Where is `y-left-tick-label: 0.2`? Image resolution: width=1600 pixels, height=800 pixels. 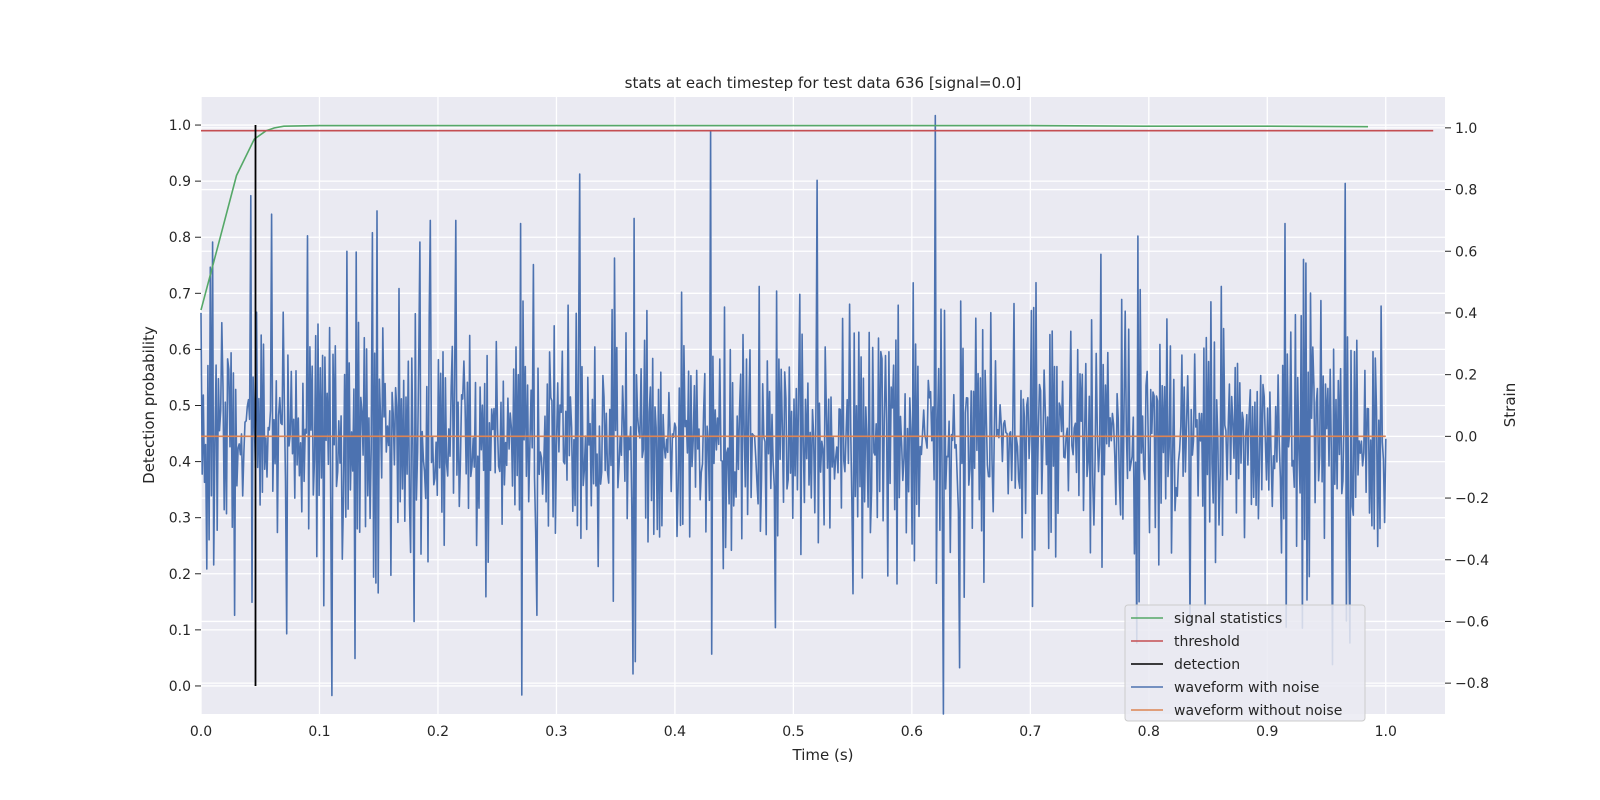 y-left-tick-label: 0.2 is located at coordinates (180, 575).